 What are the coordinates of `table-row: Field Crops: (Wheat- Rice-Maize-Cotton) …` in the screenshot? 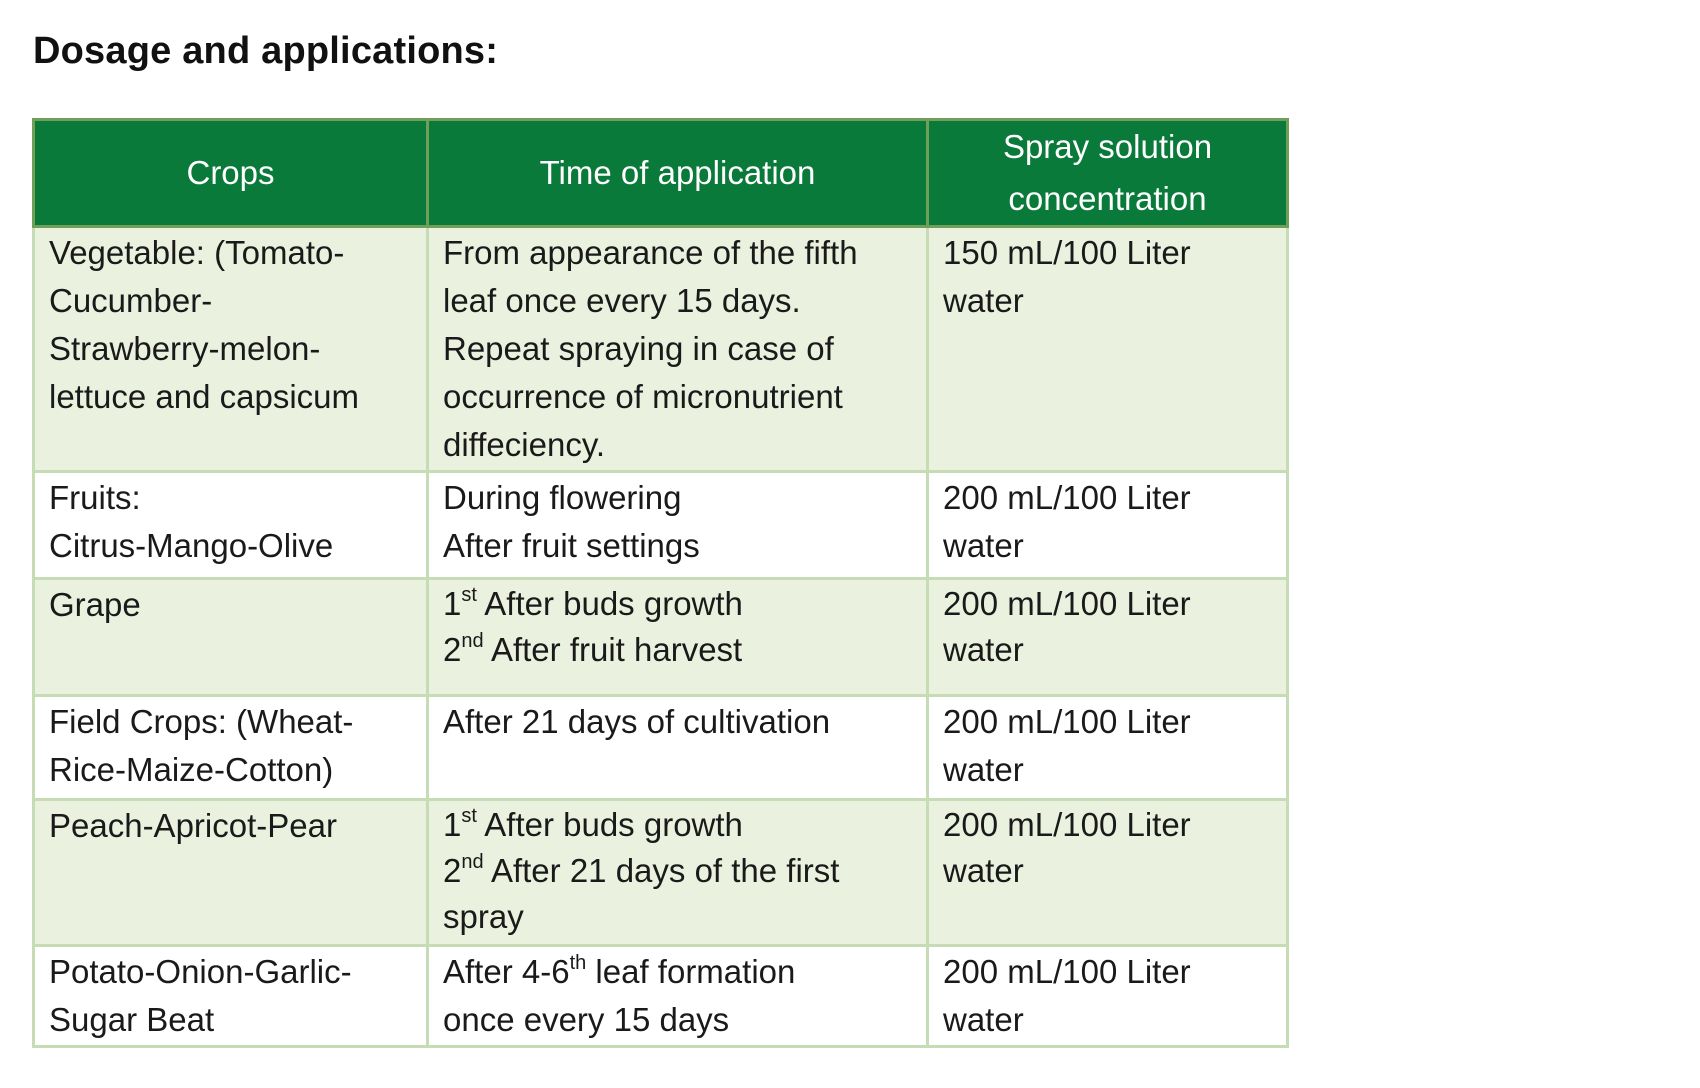 It's located at (660, 747).